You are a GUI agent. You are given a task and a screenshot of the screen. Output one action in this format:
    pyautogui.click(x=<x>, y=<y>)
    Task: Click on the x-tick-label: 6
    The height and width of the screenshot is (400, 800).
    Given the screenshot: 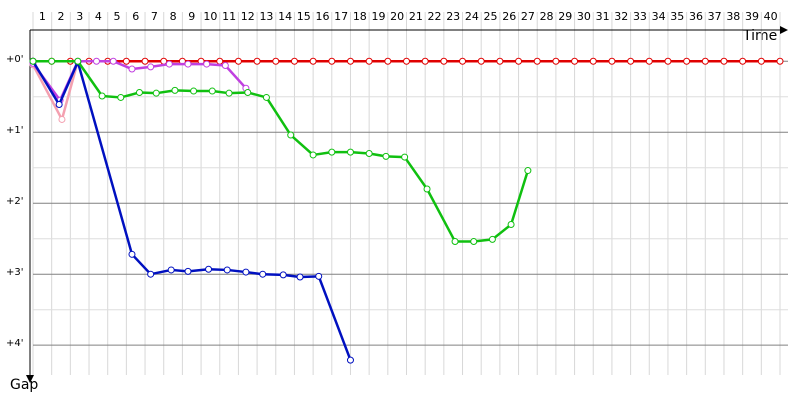 What is the action you would take?
    pyautogui.click(x=135, y=16)
    